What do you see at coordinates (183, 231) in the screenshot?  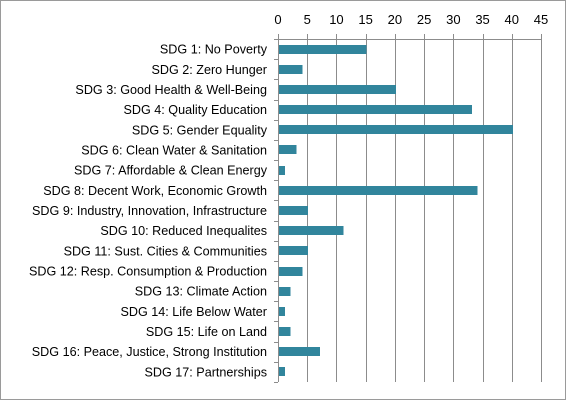 I see `category-label: SDG 10: Reduced Inequalites` at bounding box center [183, 231].